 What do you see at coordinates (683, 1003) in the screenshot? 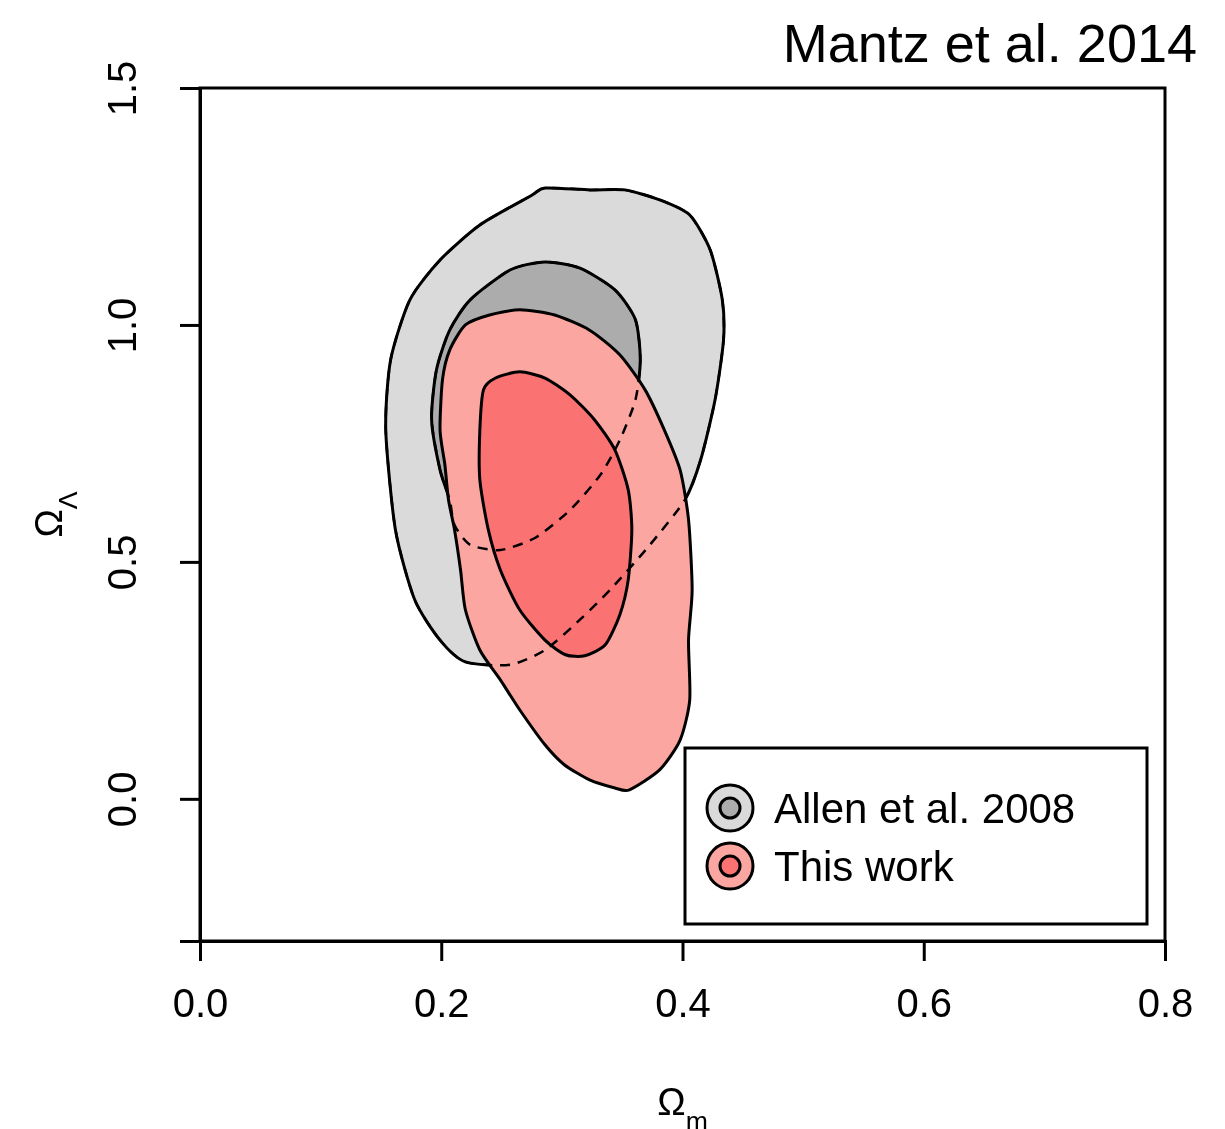
I see `x-tick-label: 0.4` at bounding box center [683, 1003].